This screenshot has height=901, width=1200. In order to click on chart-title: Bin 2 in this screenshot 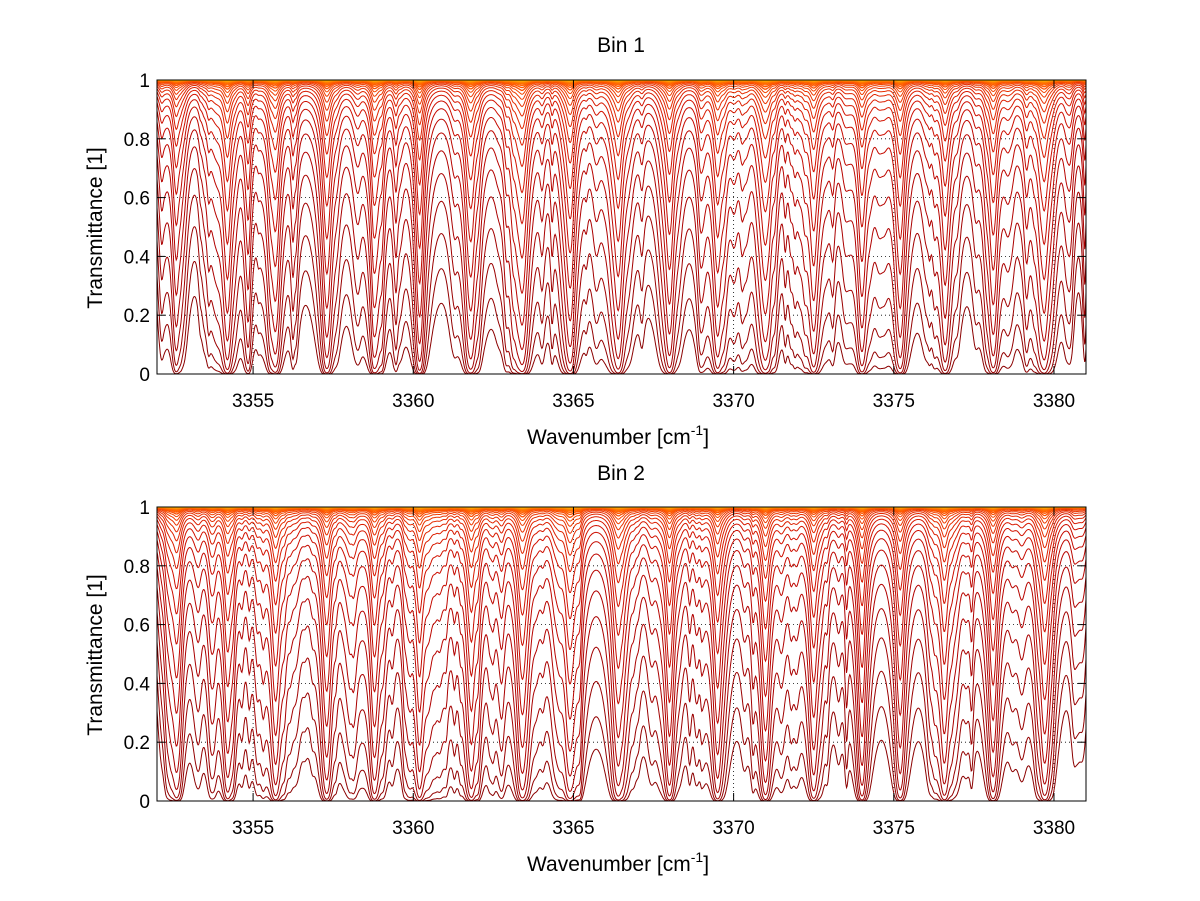, I will do `click(621, 473)`.